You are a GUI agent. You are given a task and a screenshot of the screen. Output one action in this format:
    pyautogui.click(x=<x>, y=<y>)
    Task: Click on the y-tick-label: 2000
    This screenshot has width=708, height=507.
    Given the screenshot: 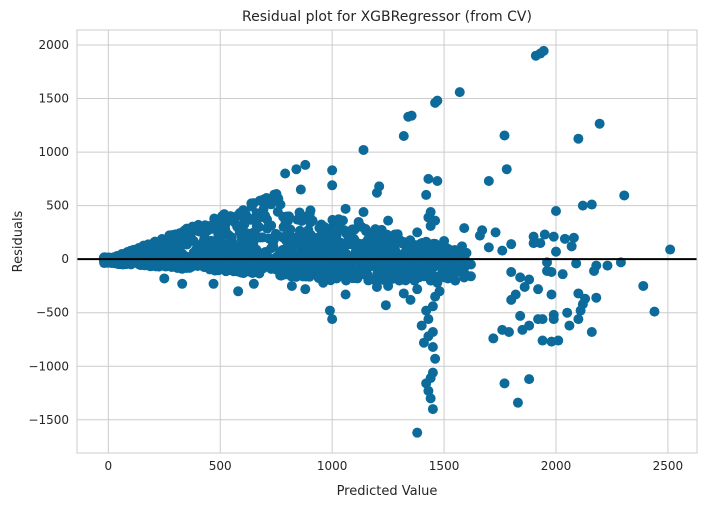 What is the action you would take?
    pyautogui.click(x=53, y=45)
    